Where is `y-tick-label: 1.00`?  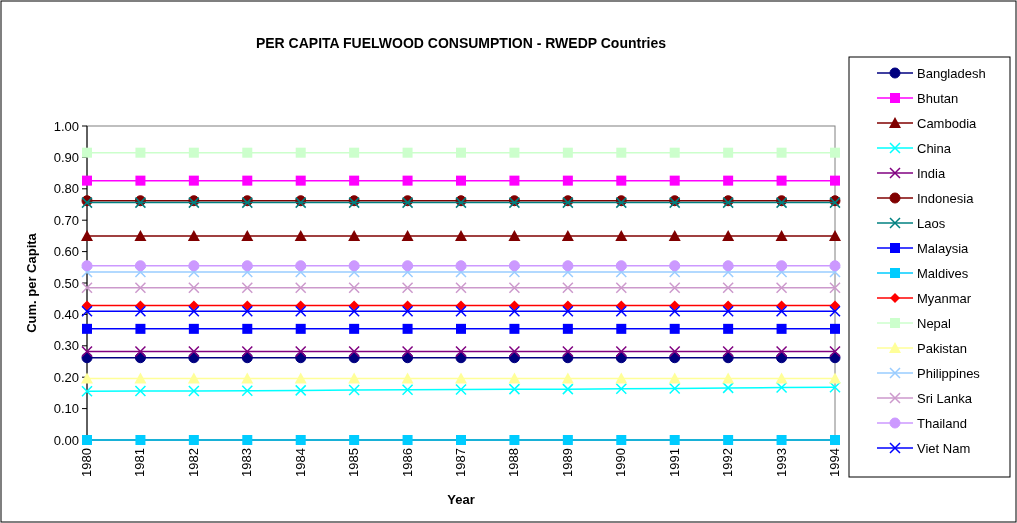
y-tick-label: 1.00 is located at coordinates (66, 126).